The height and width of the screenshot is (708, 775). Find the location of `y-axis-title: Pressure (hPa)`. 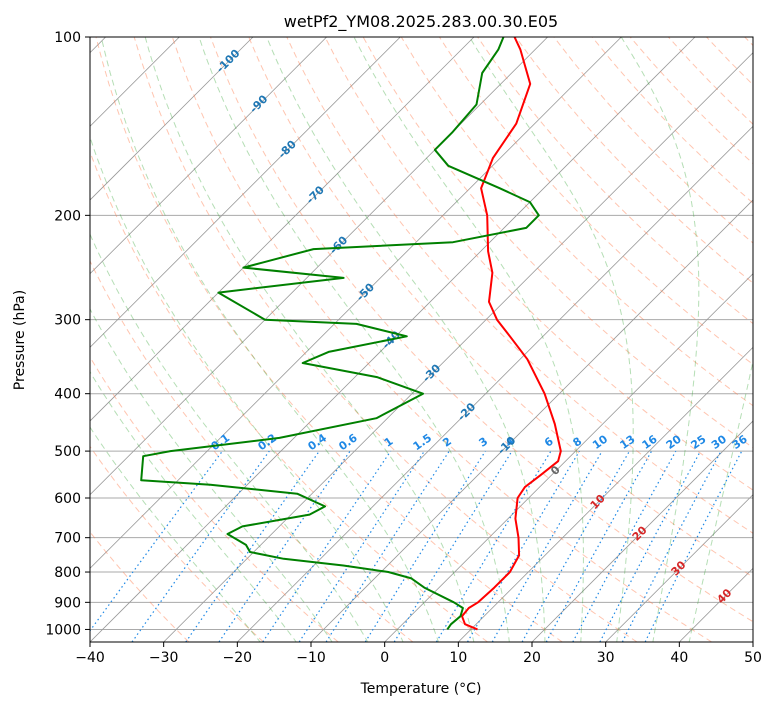

y-axis-title: Pressure (hPa) is located at coordinates (20, 340).